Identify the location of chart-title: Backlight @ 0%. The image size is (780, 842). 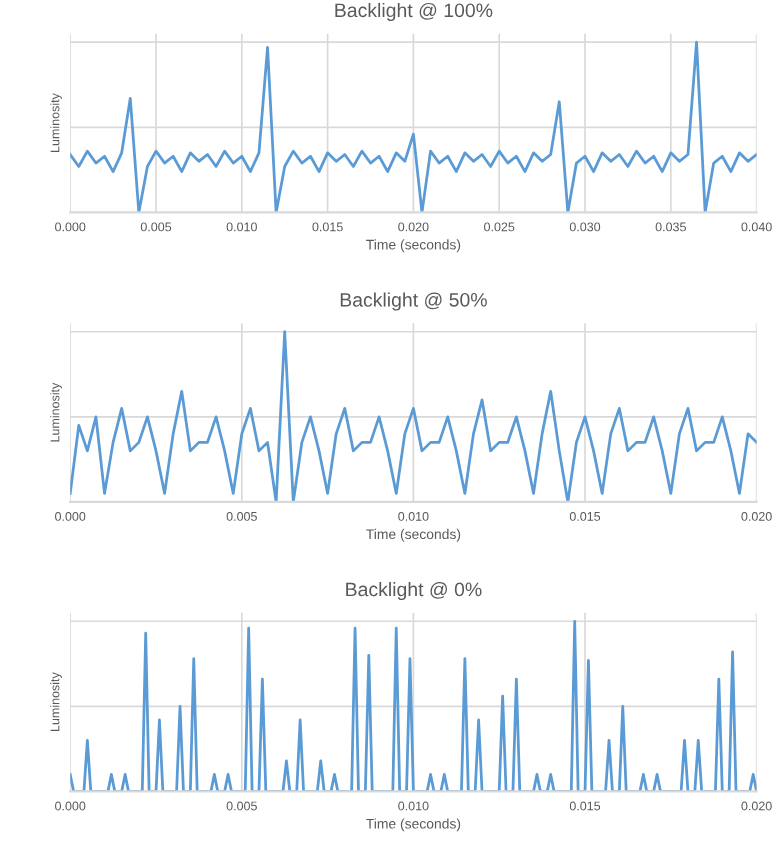
(414, 591).